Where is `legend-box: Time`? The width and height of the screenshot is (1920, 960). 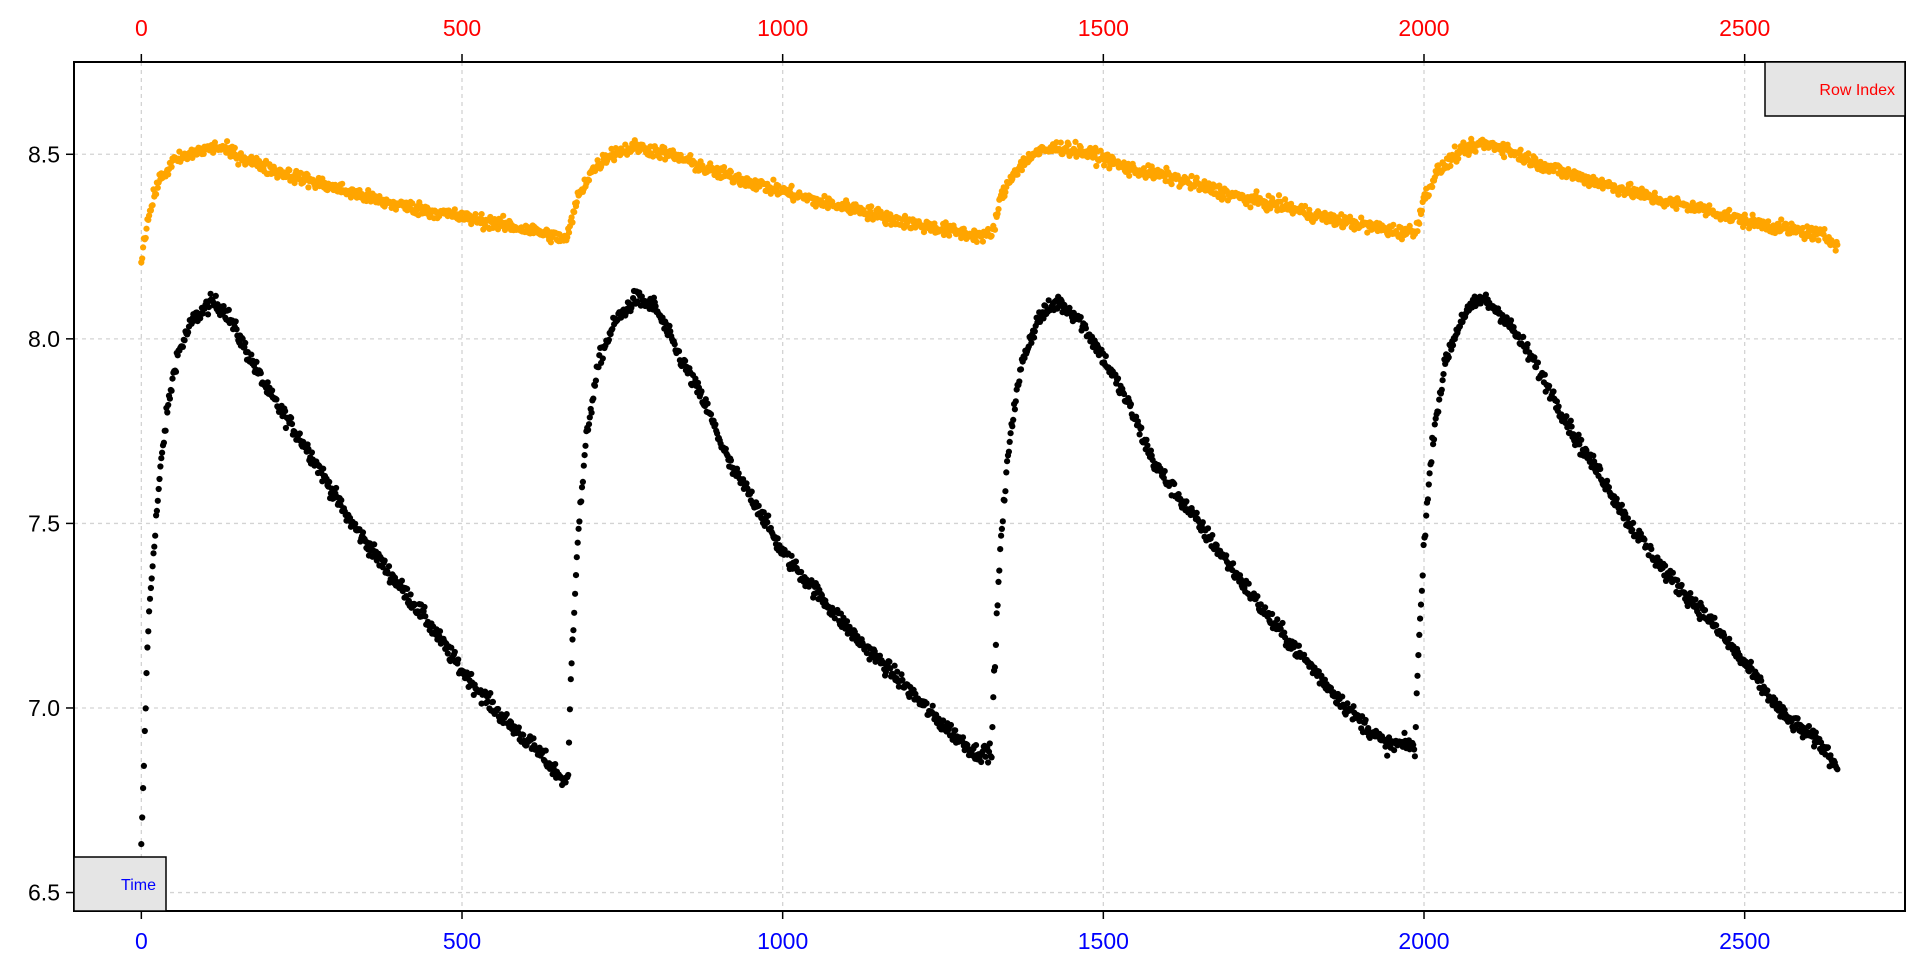
legend-box: Time is located at coordinates (120, 884).